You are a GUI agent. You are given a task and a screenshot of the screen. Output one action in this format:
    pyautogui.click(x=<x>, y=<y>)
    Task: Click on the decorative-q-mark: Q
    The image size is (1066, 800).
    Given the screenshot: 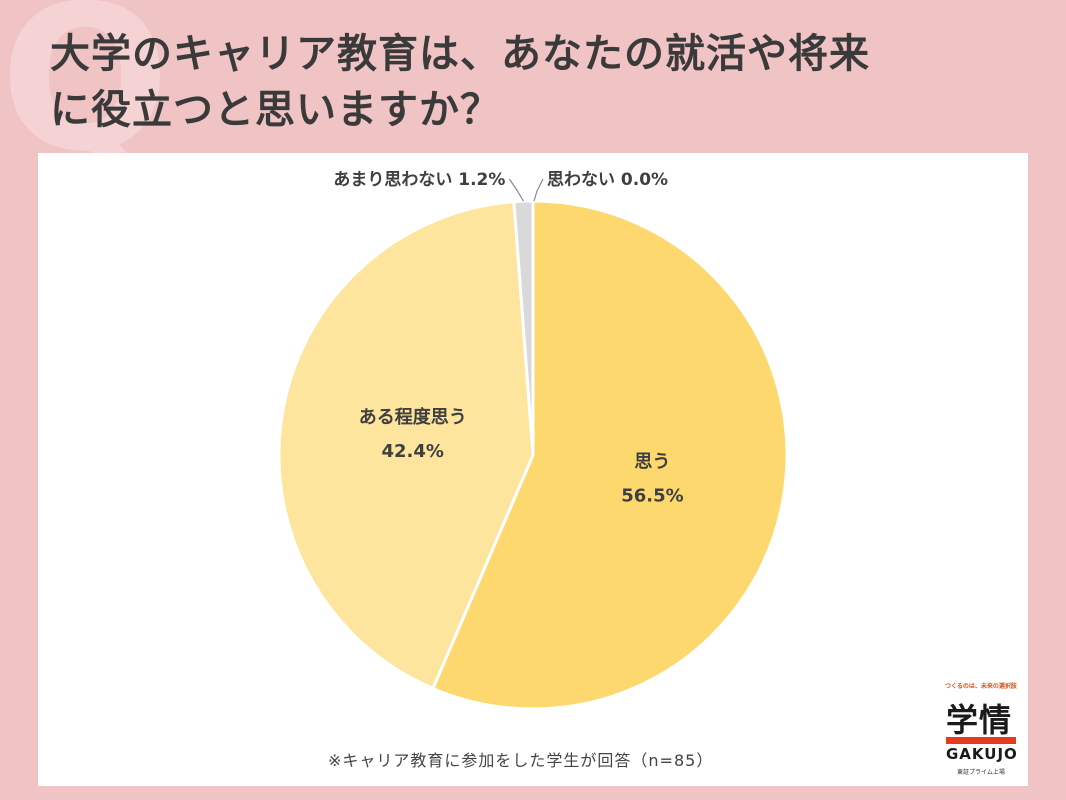 What is the action you would take?
    pyautogui.click(x=85, y=98)
    